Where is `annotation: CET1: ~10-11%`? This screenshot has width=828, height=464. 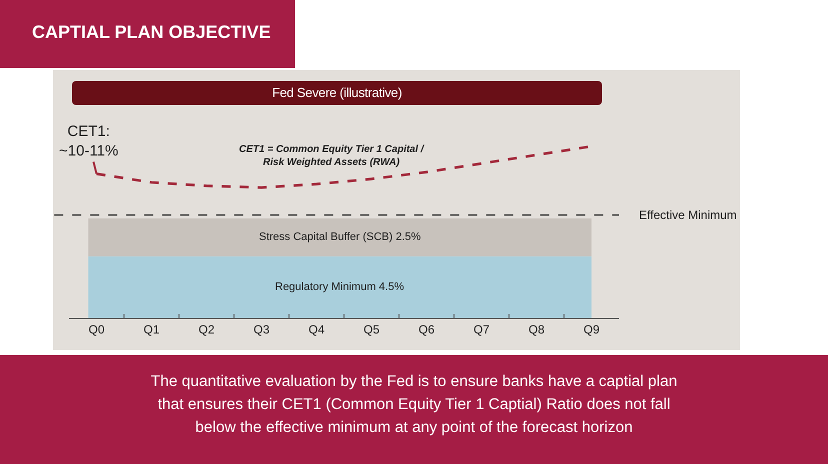
annotation: CET1: ~10-11% is located at coordinates (88, 141).